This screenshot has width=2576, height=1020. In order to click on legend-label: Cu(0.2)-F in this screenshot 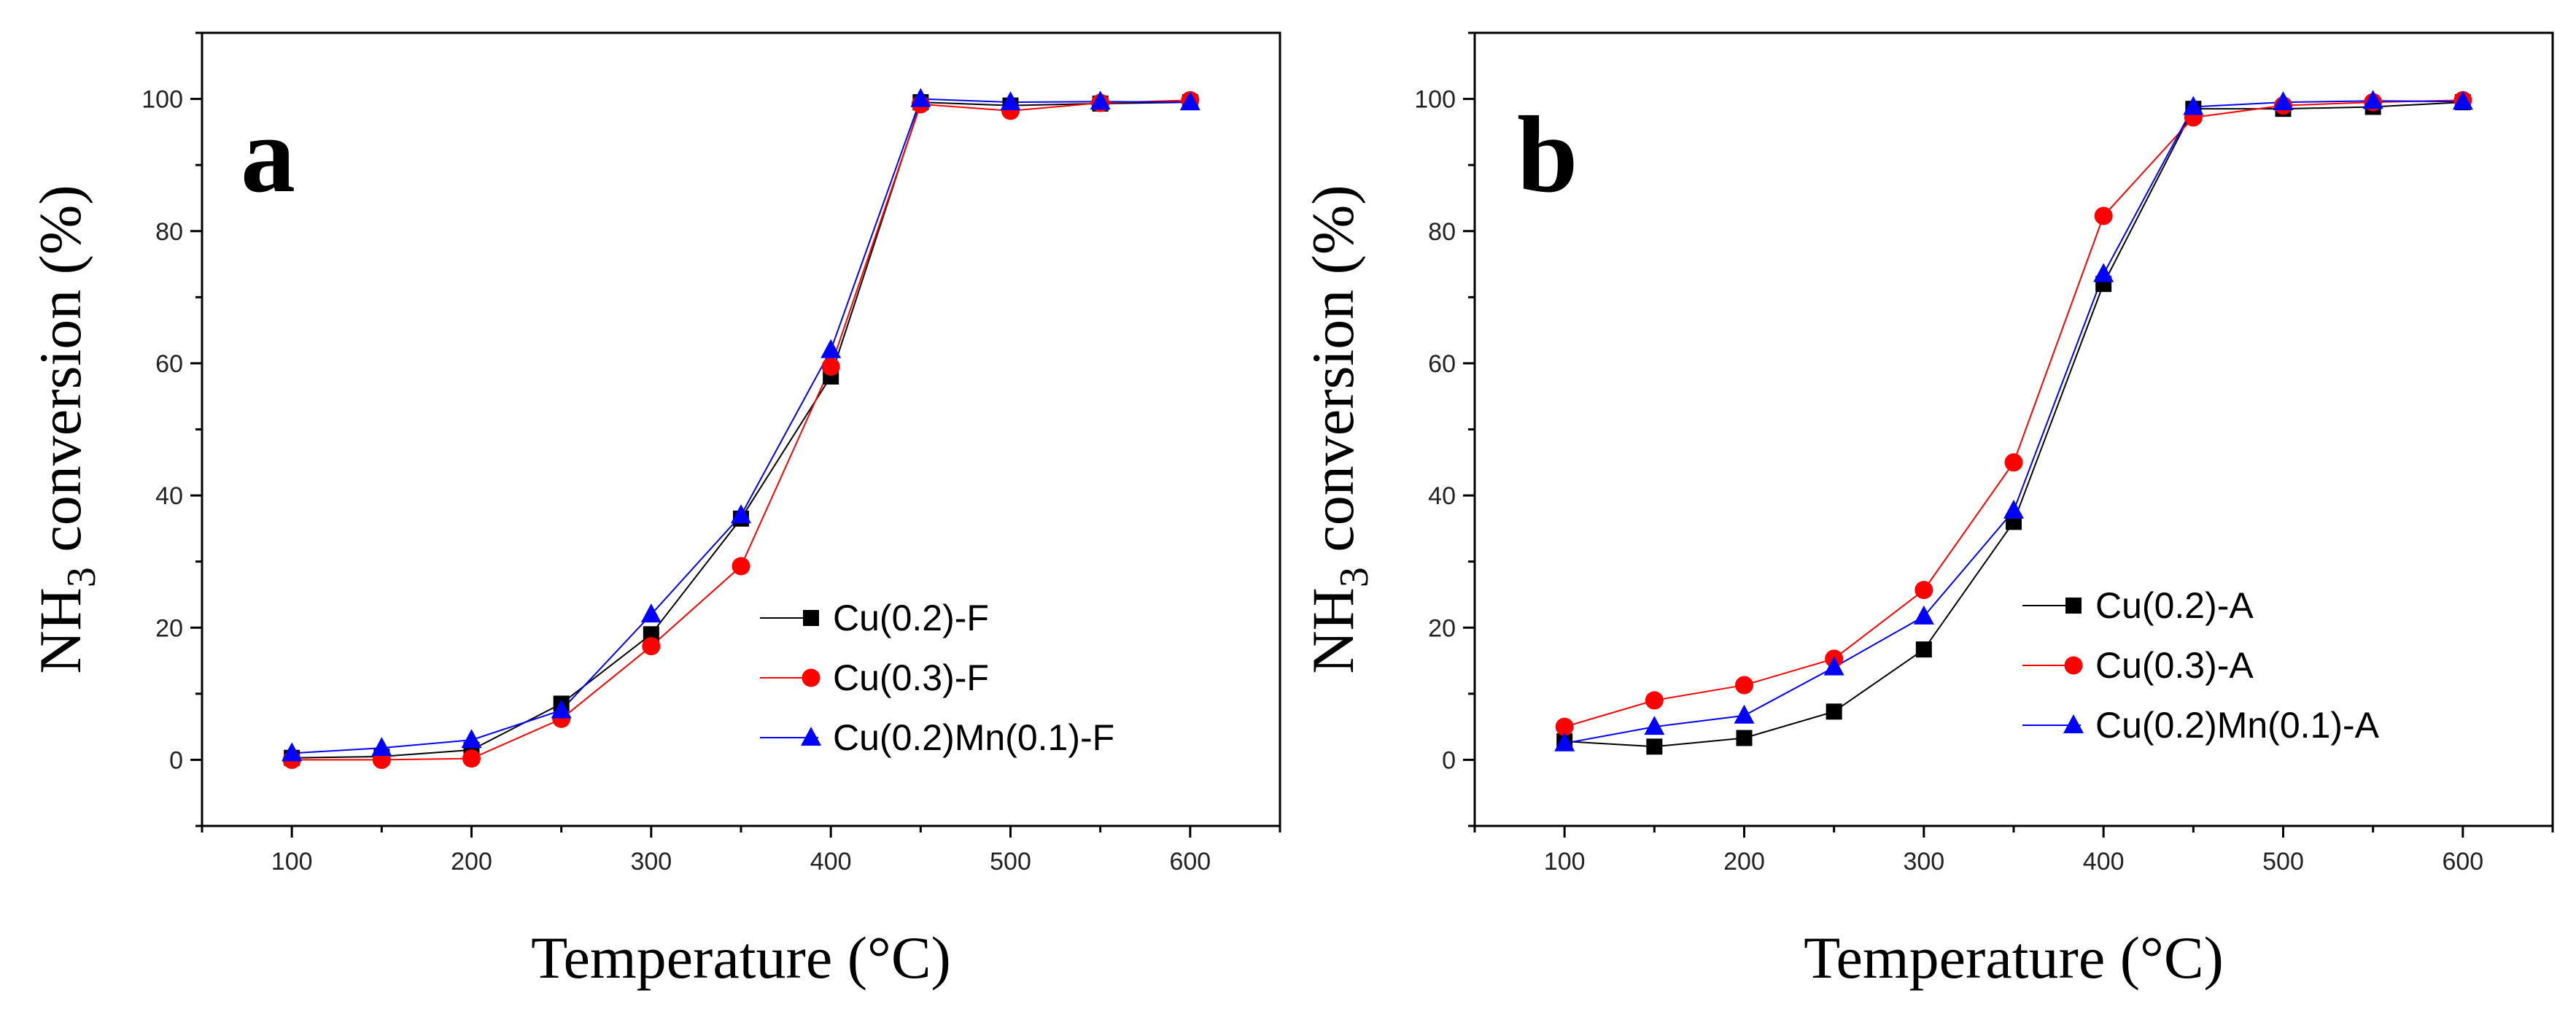, I will do `click(911, 618)`.